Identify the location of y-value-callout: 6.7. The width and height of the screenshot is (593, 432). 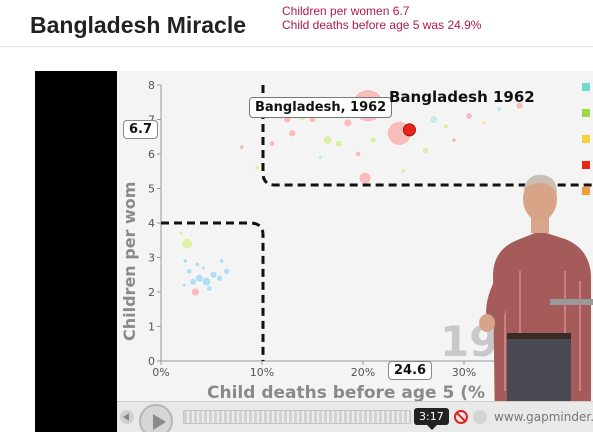
(141, 129).